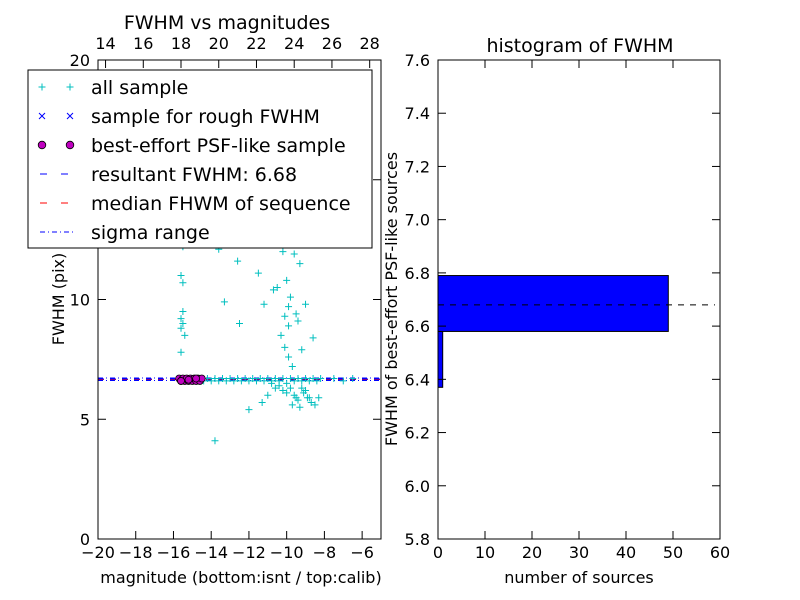 This screenshot has width=800, height=600. Describe the element at coordinates (417, 433) in the screenshot. I see `y-tick-label: 6.2` at that location.